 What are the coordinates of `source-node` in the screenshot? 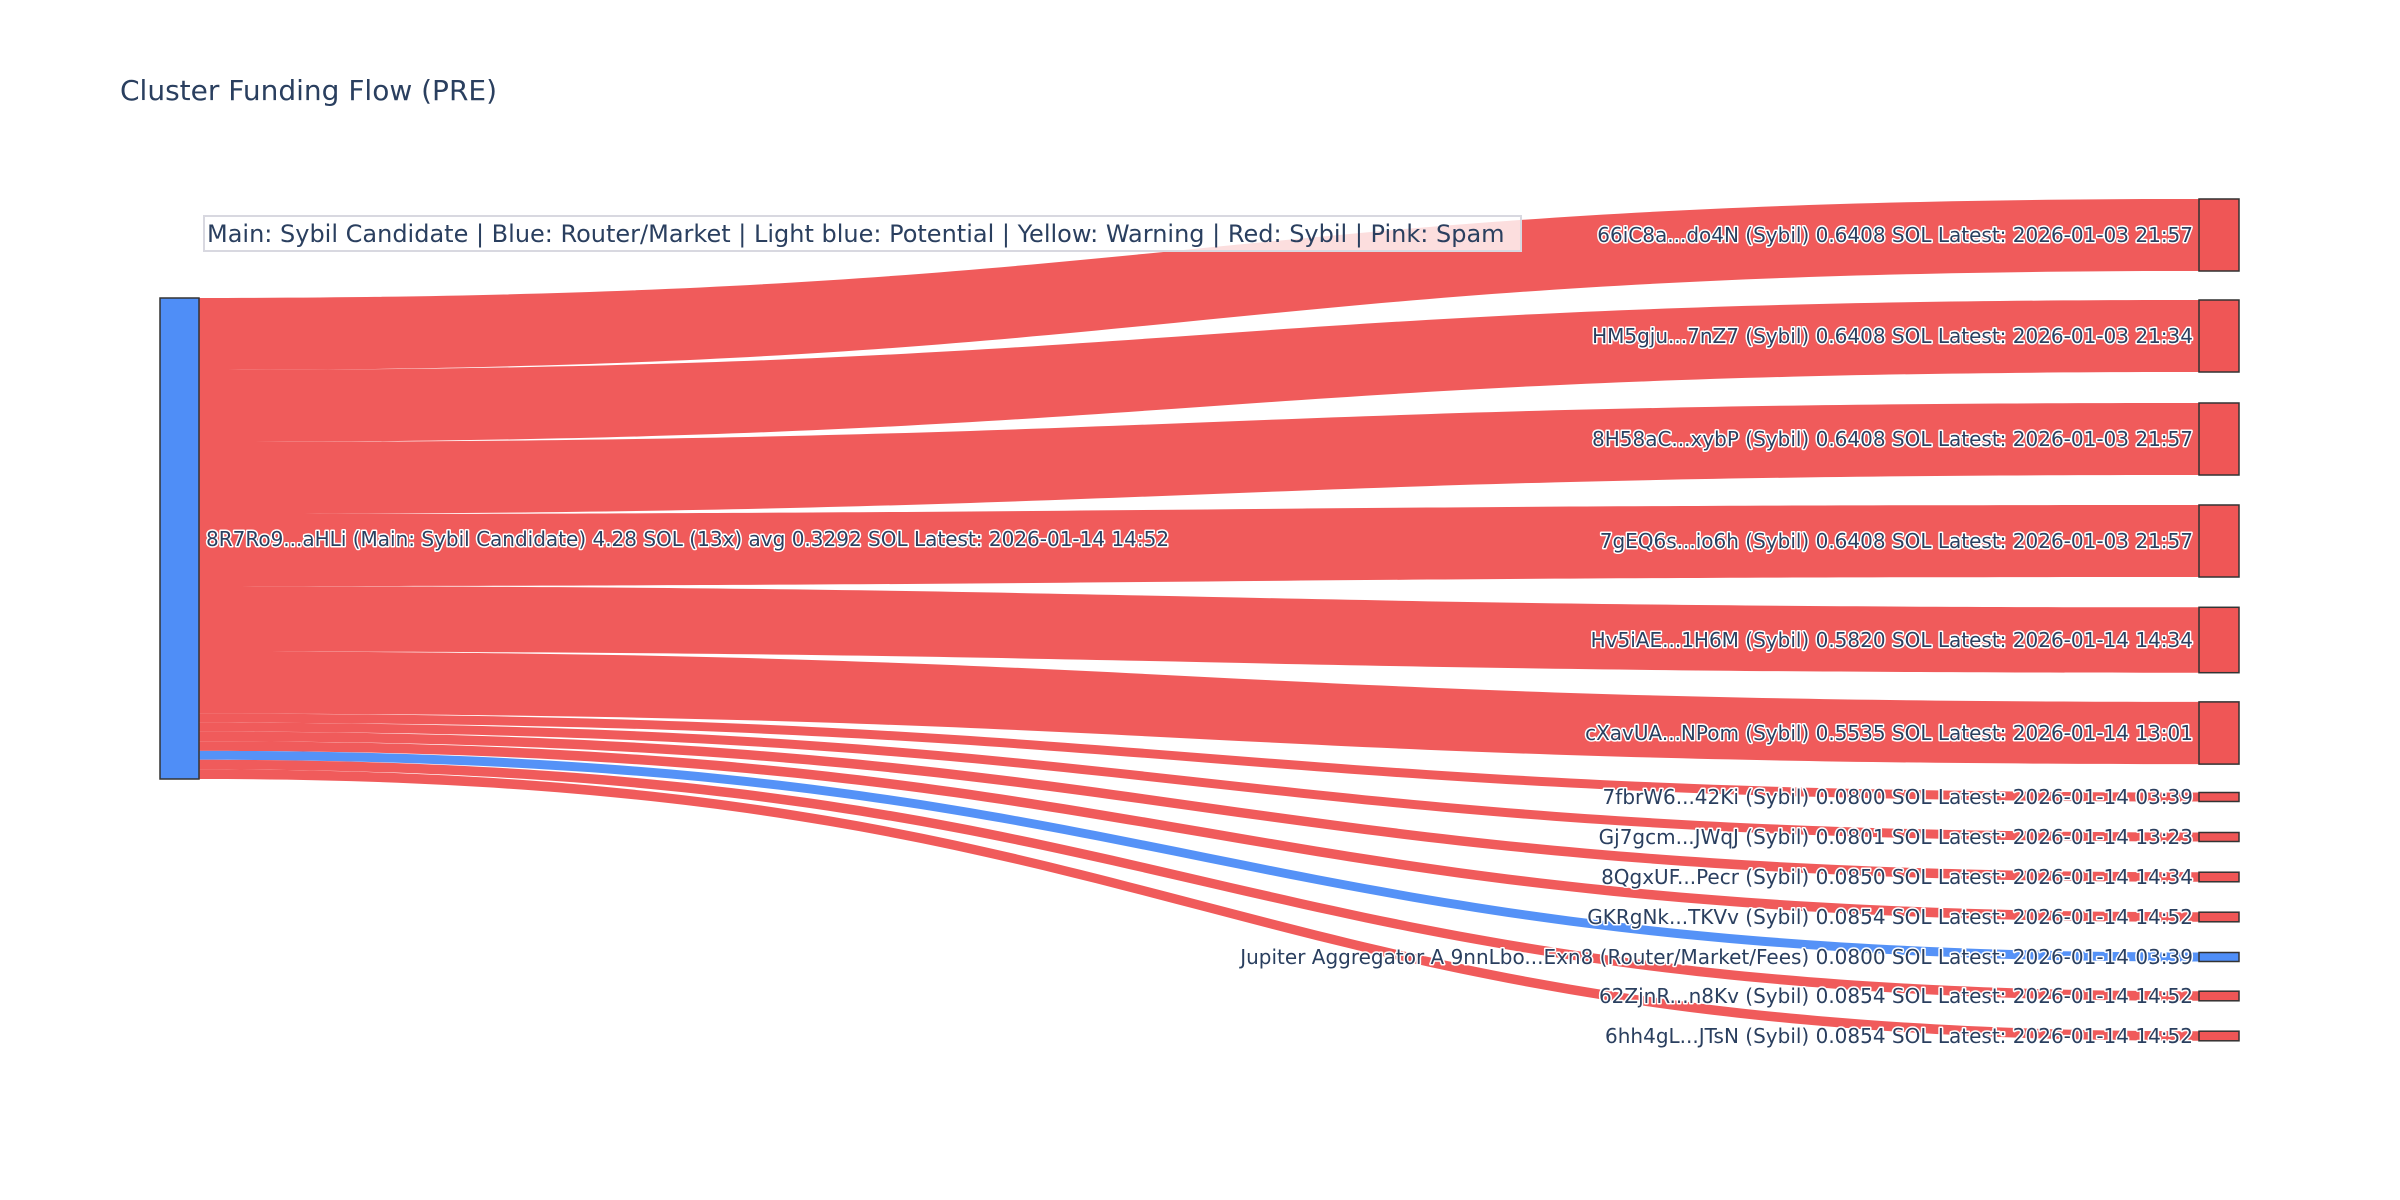 It's located at (179, 538).